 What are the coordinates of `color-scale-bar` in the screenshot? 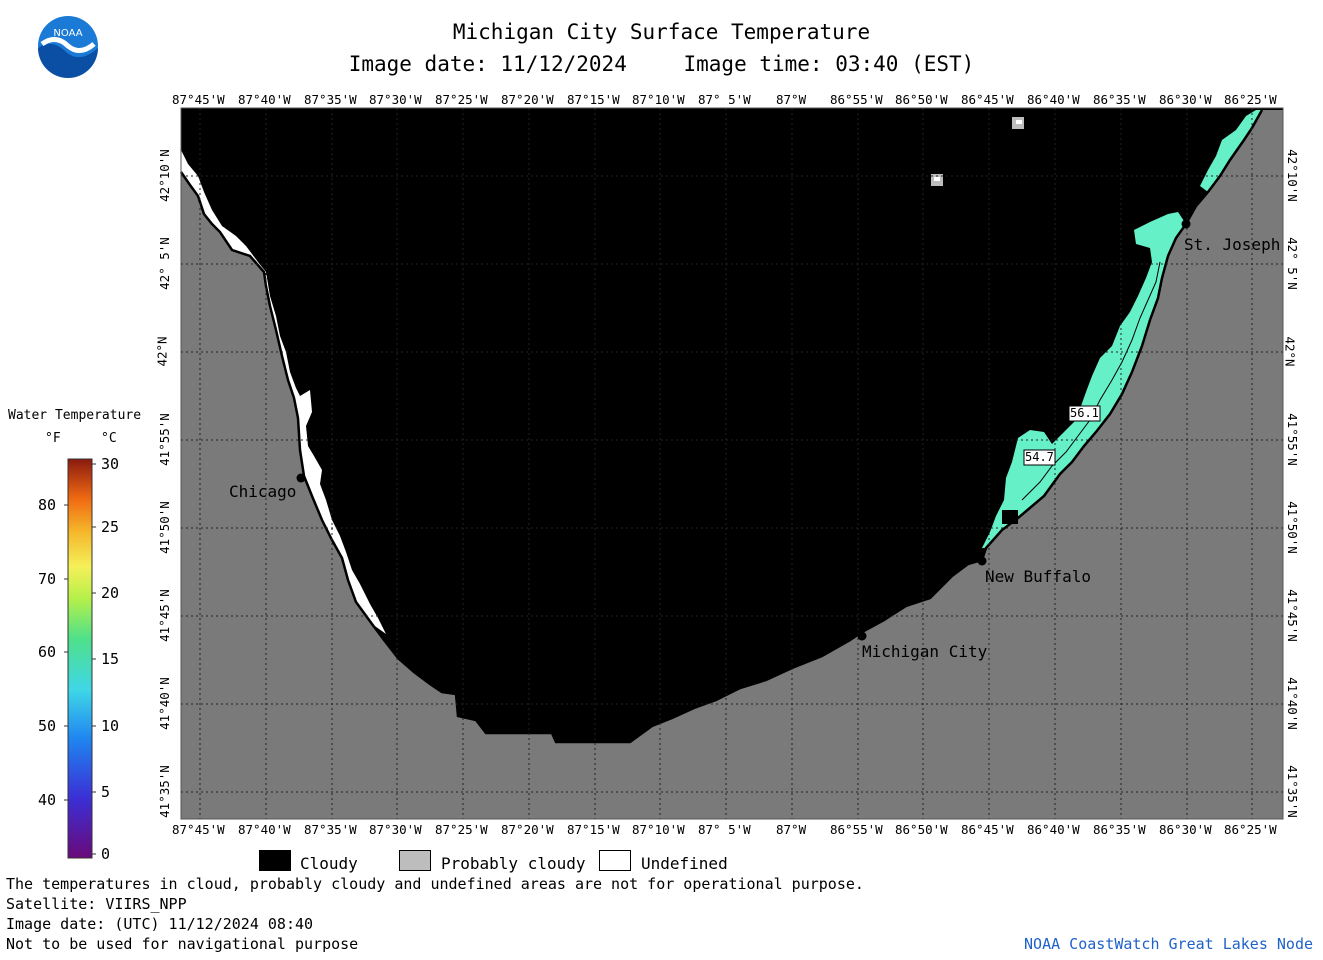 It's located at (80, 658).